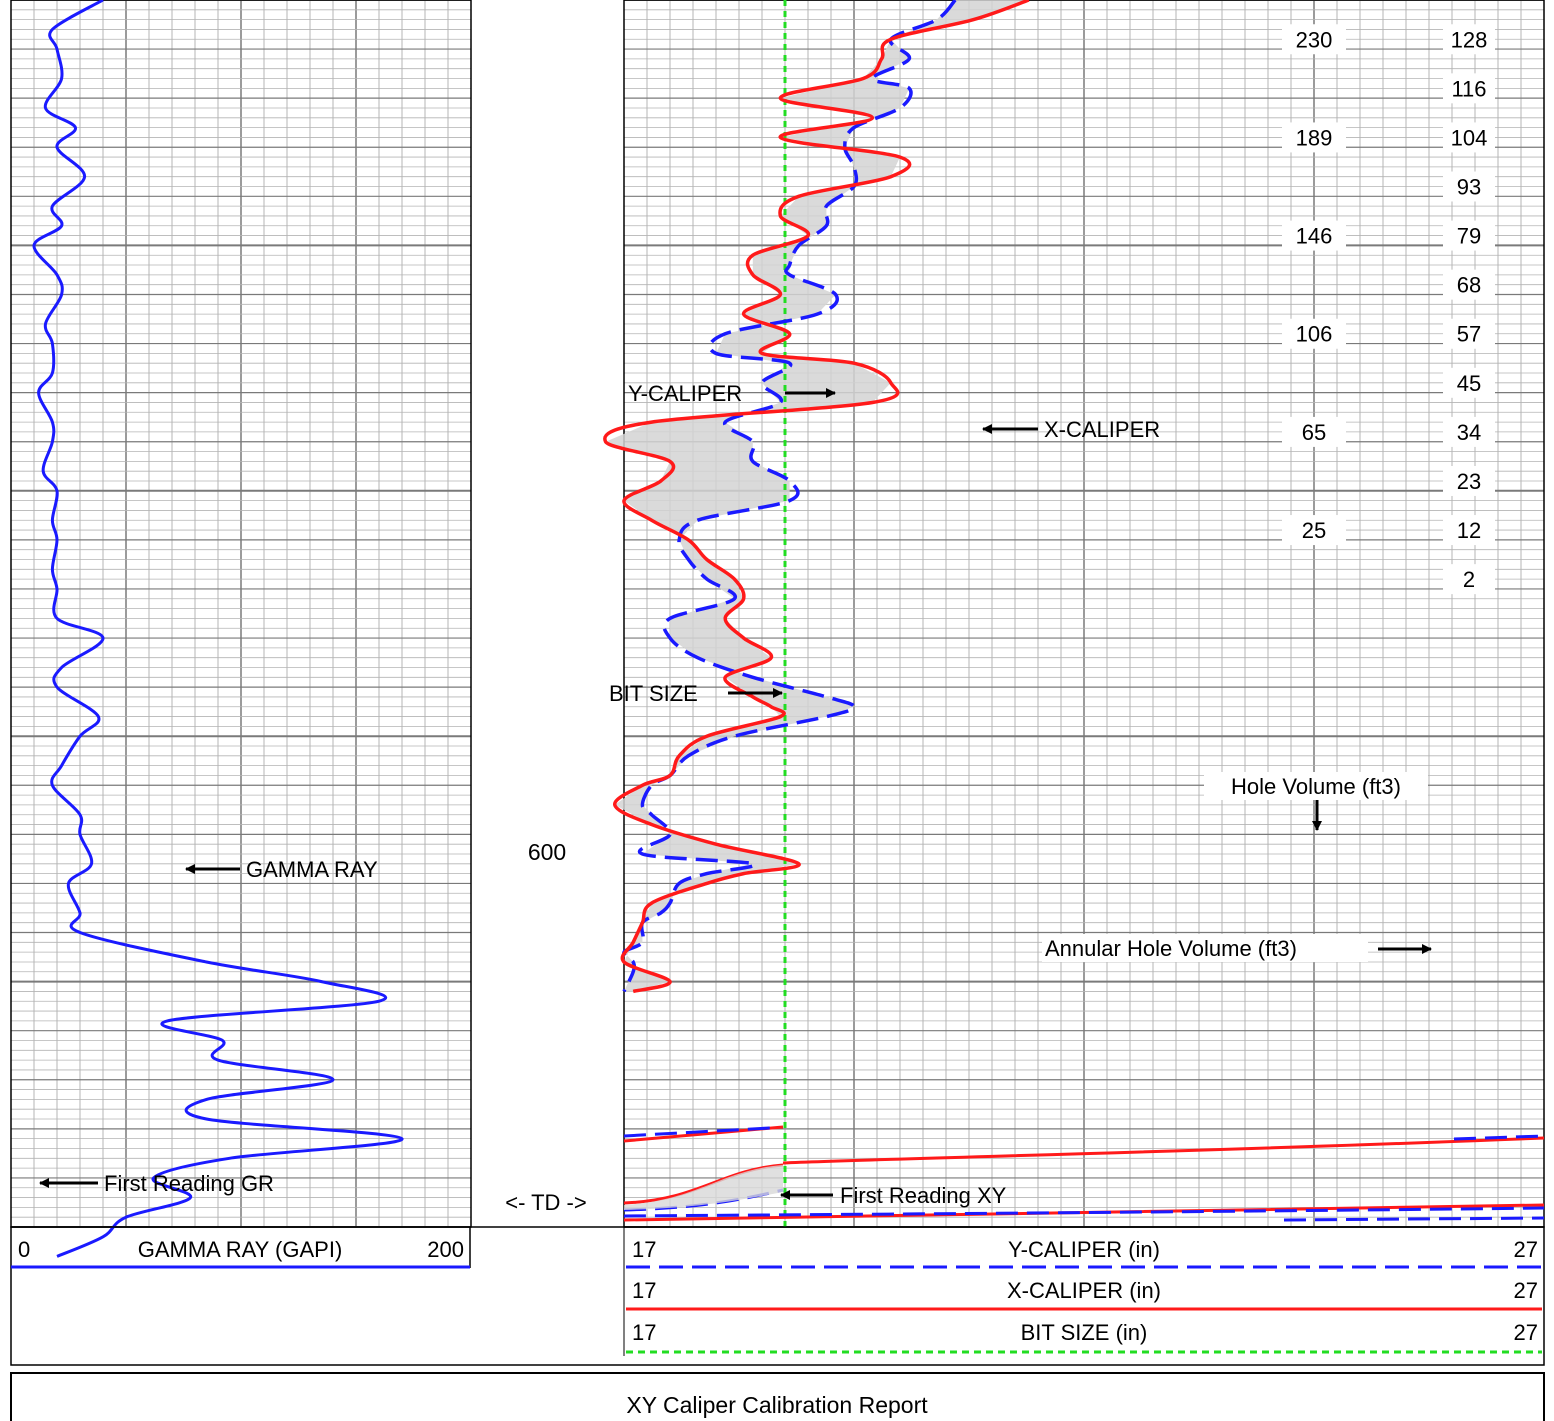  I want to click on report-title: XY Caliper Calibration Report, so click(777, 1405).